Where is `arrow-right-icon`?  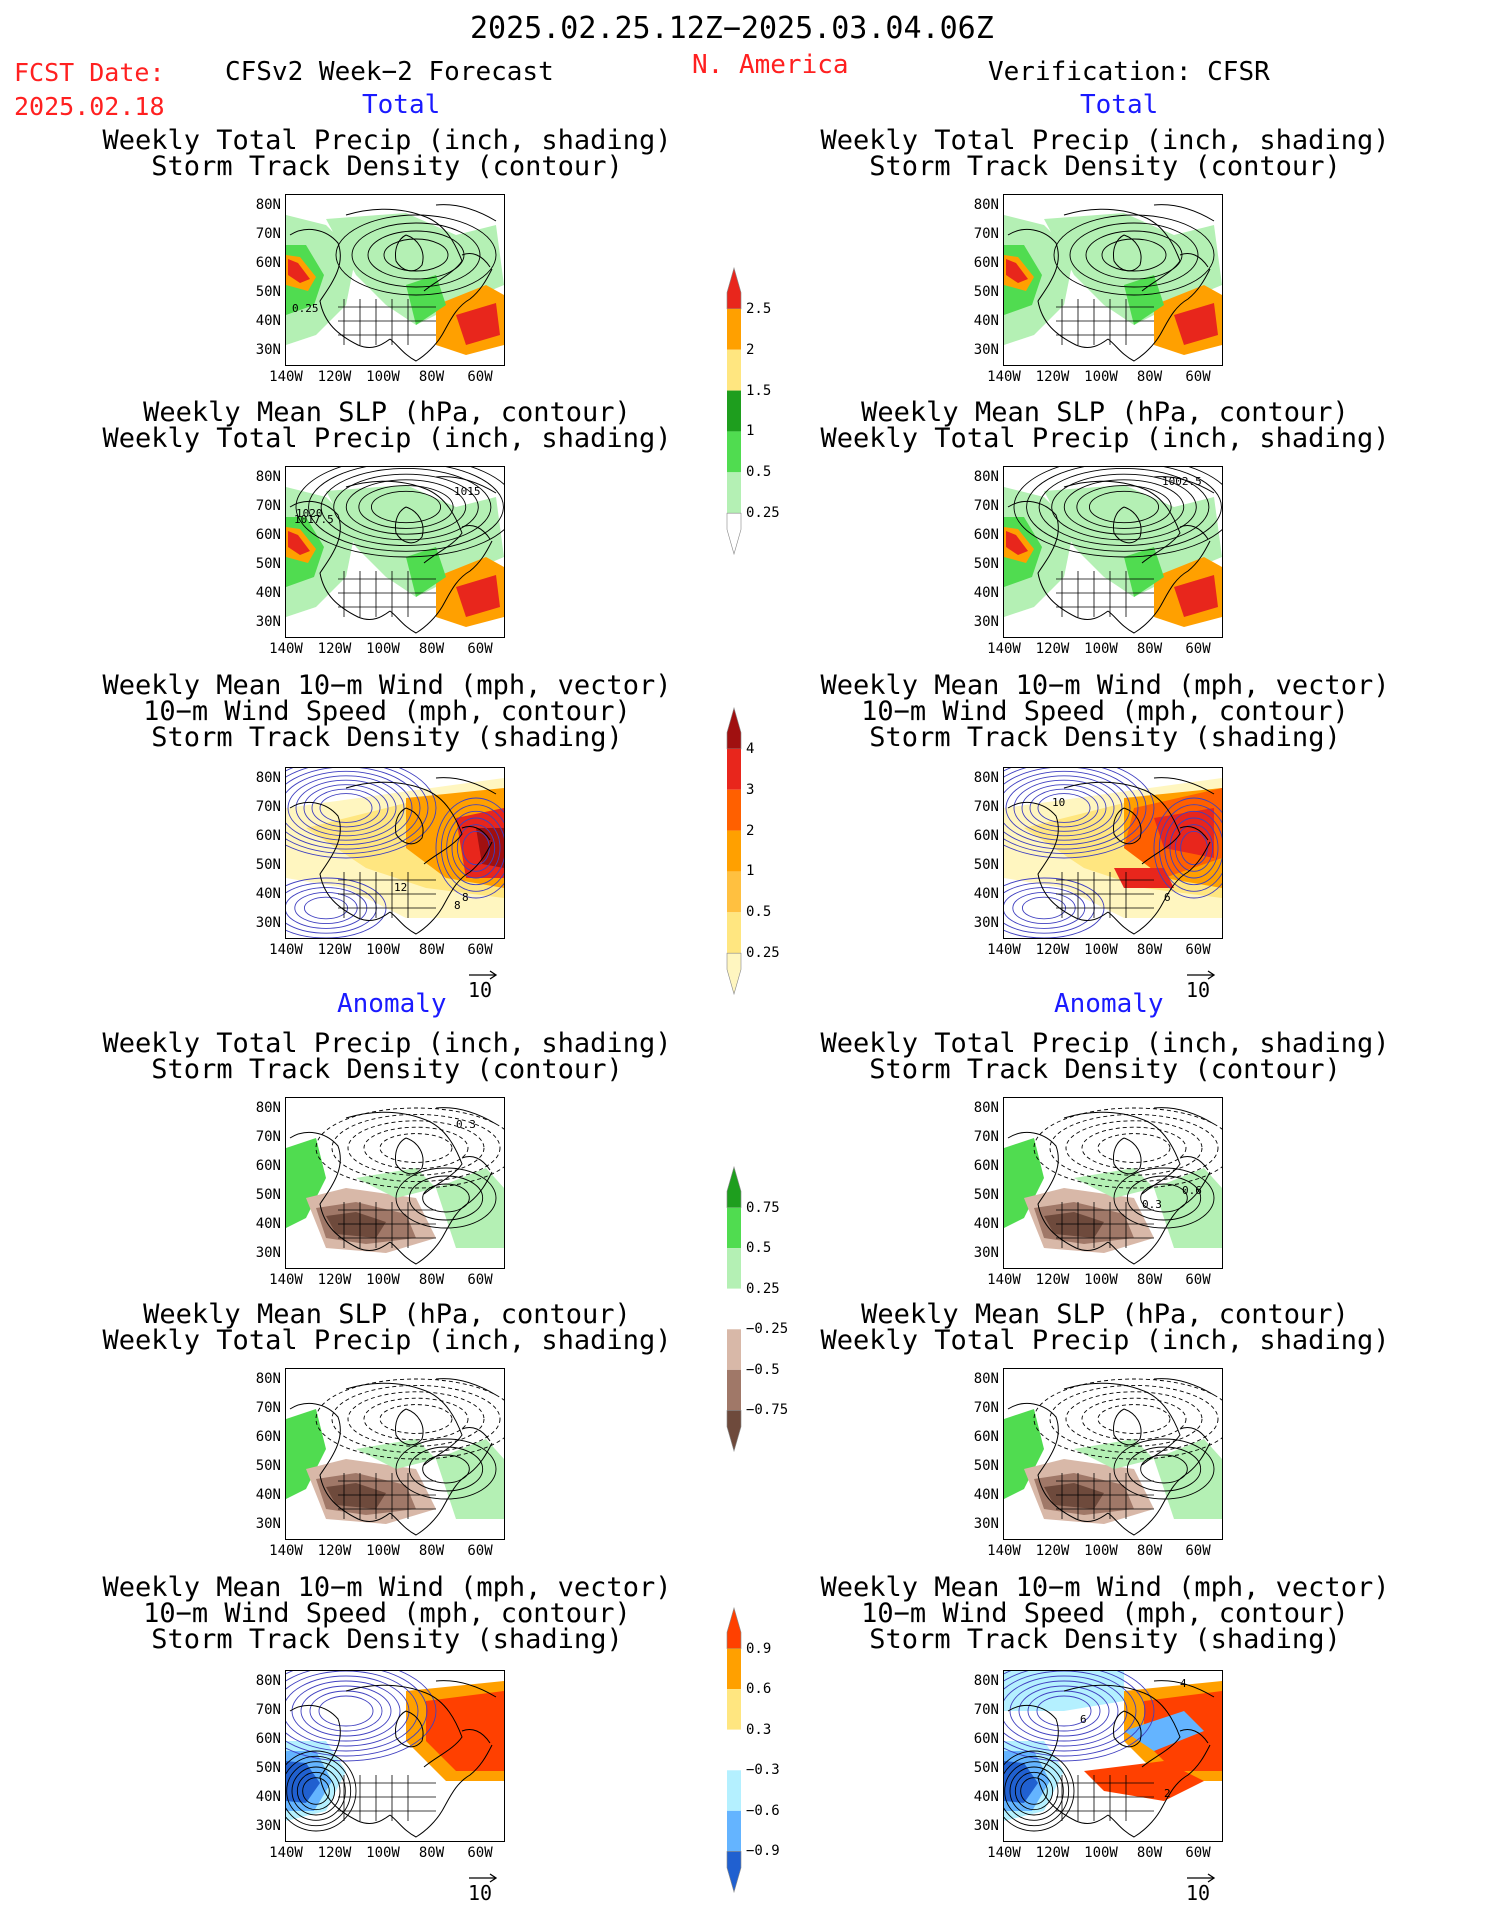 arrow-right-icon is located at coordinates (483, 1878).